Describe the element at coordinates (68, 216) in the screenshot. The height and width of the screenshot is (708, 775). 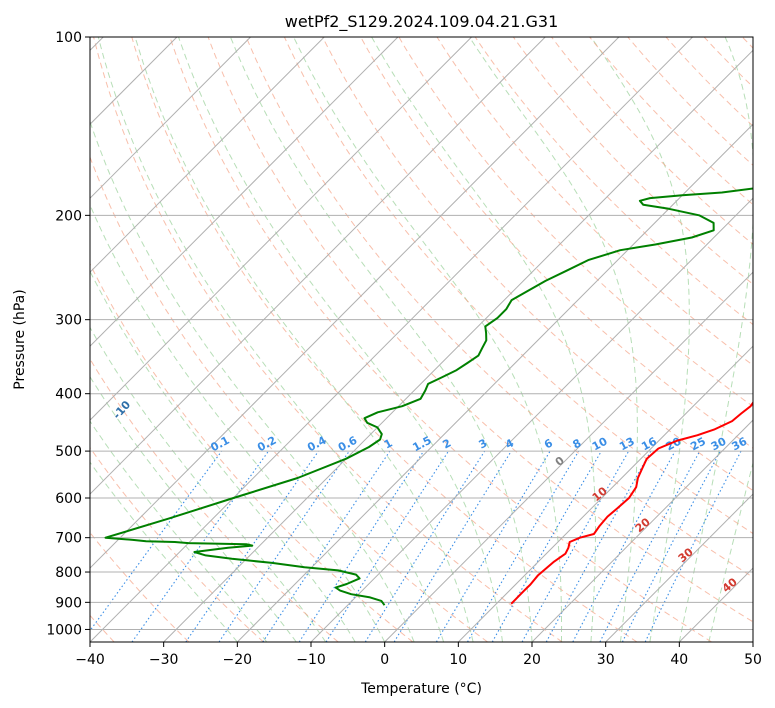
I see `y-tick-label: 200` at that location.